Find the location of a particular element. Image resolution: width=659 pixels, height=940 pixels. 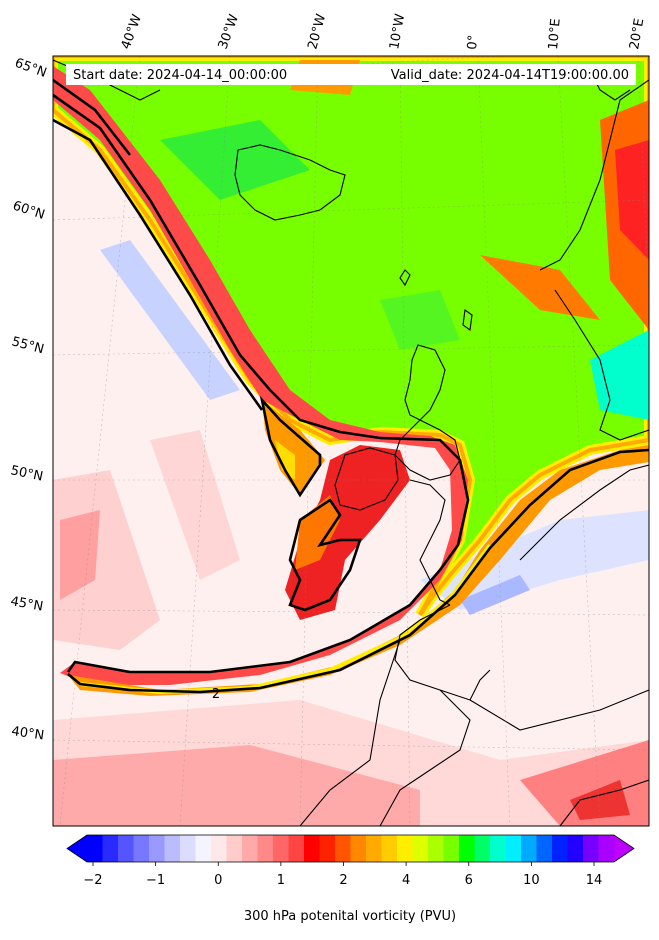

graticule-lon-10e is located at coordinates (579, 441).